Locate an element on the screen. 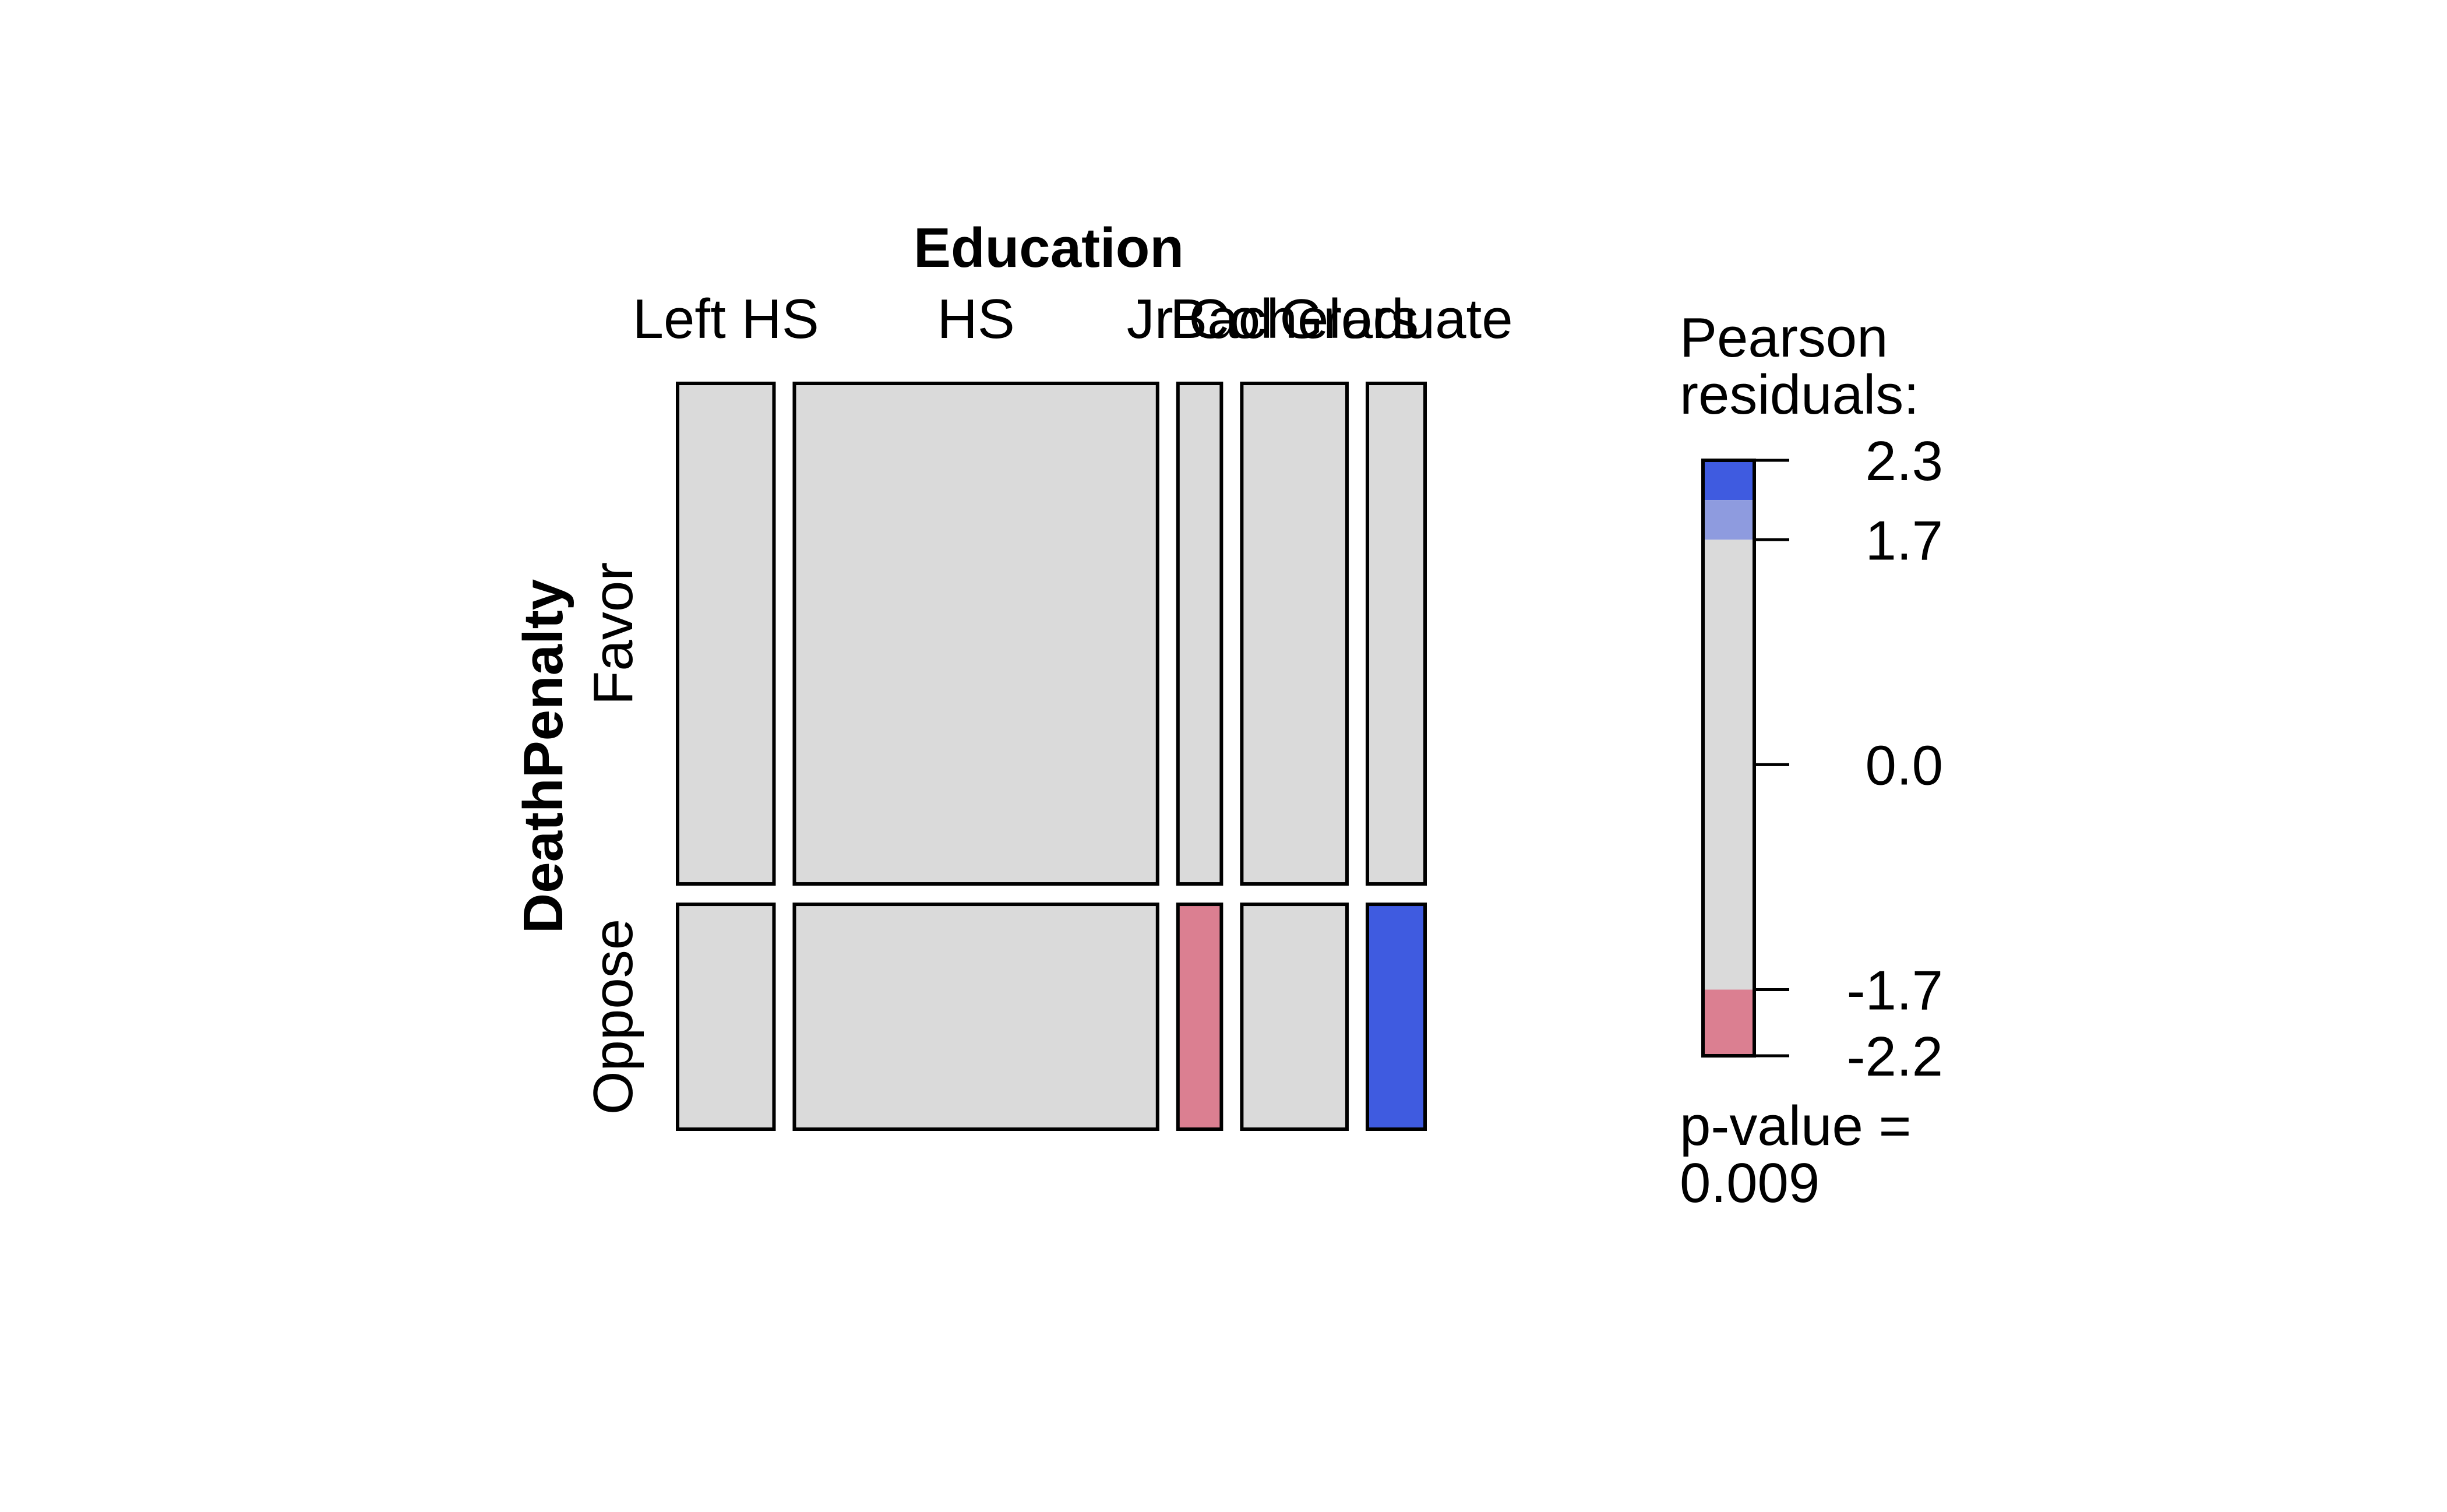 The height and width of the screenshot is (1512, 2447). column-label-bachelors: Bachelors is located at coordinates (1295, 319).